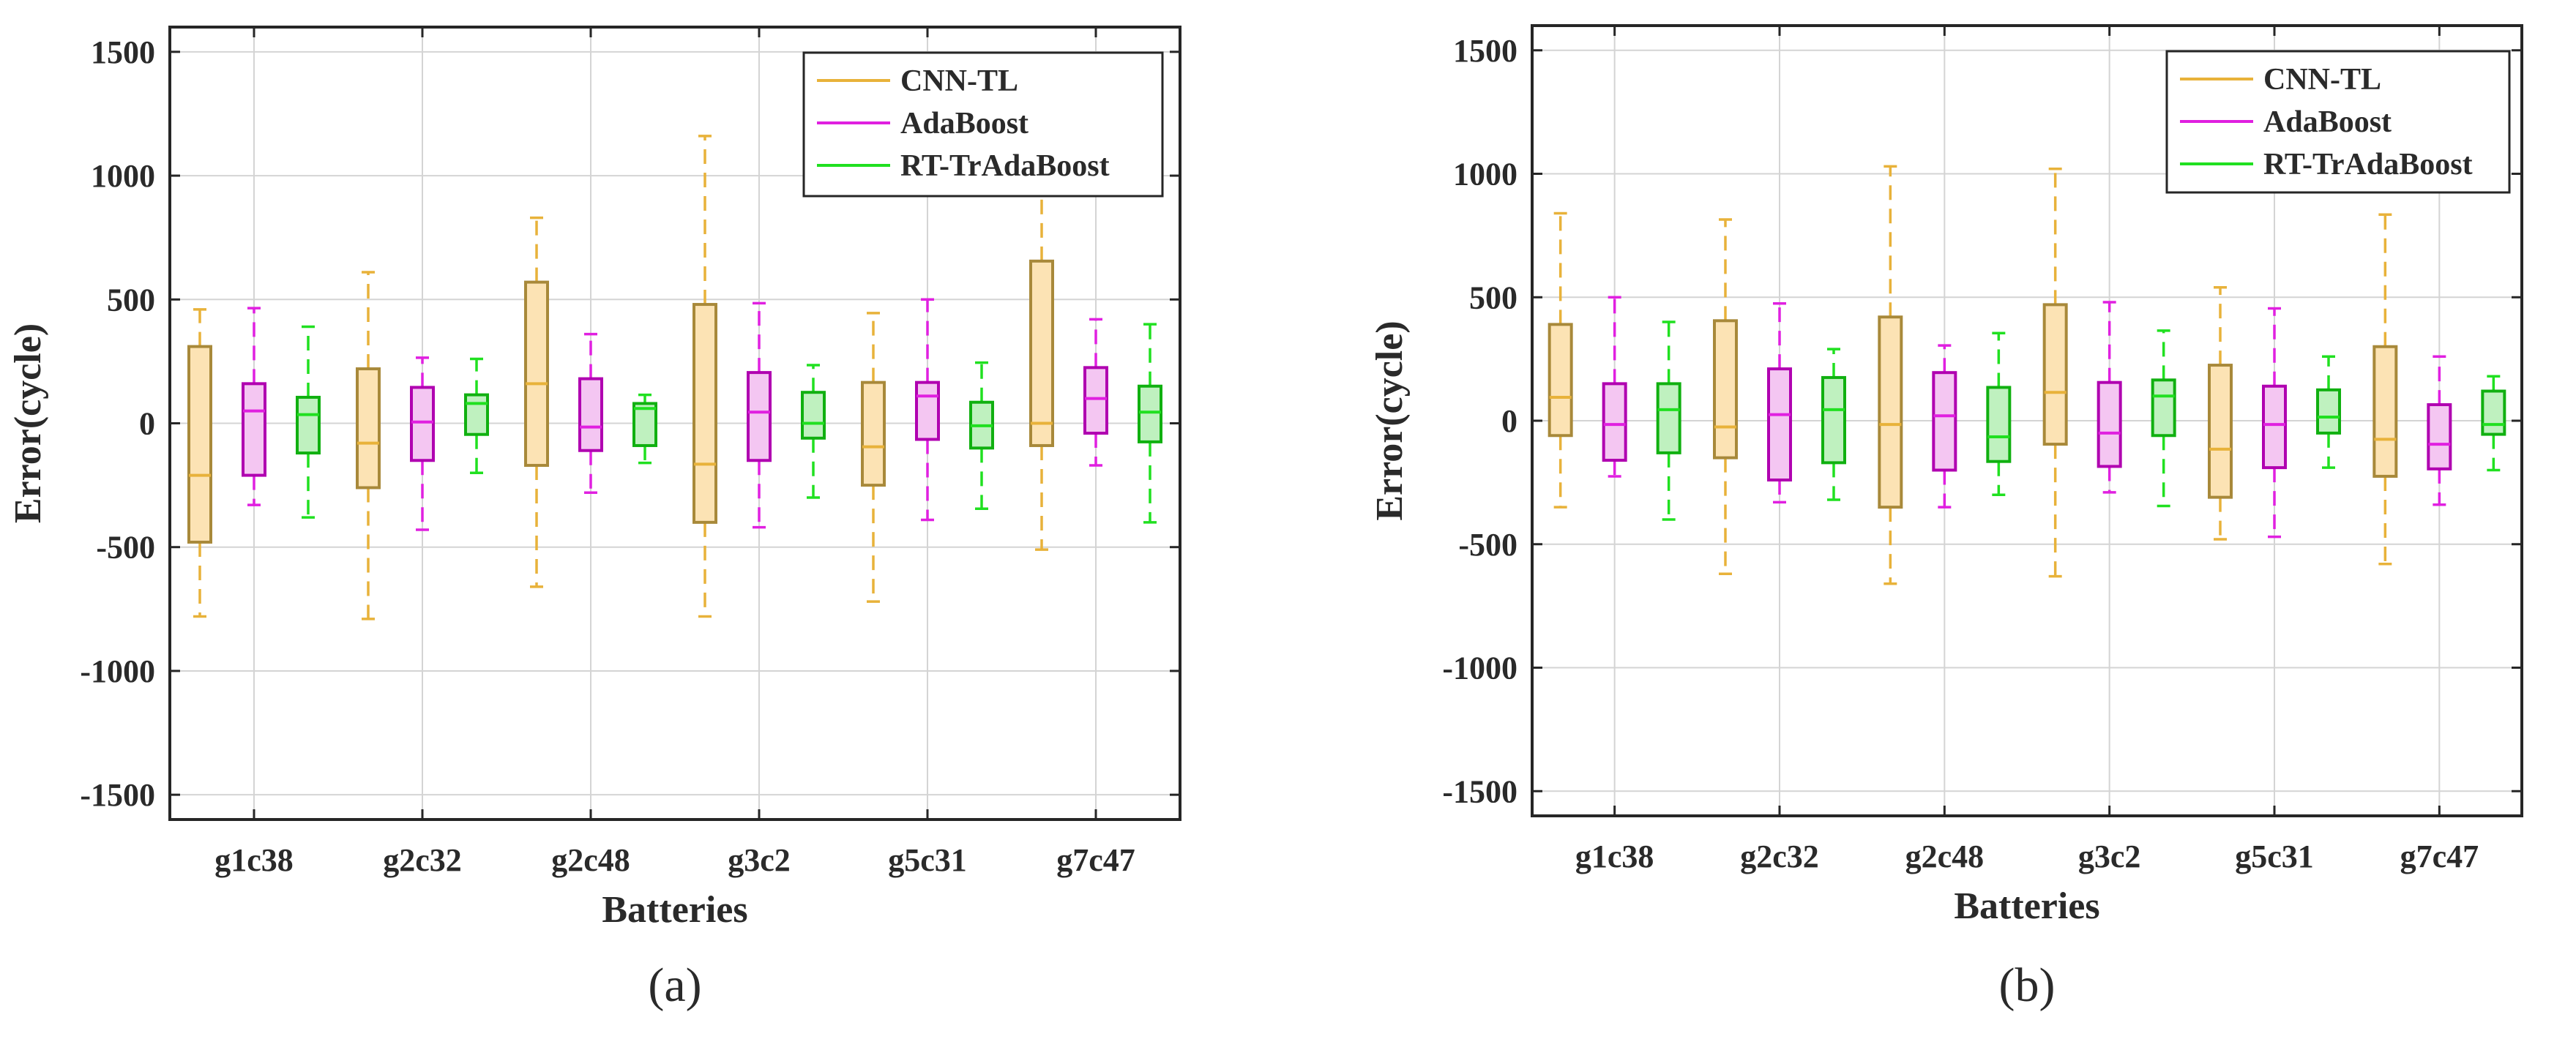 This screenshot has width=2576, height=1050. I want to click on legend: CNN-TL AdaBoost RT-TrAdaBoost, so click(2338, 122).